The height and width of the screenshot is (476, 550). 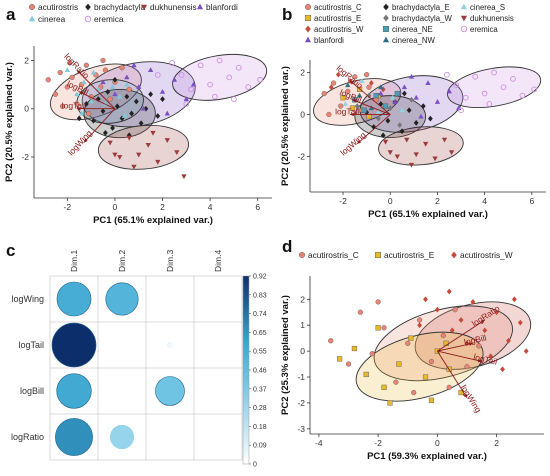 What do you see at coordinates (461, 335) in the screenshot?
I see `loading-arrow-logRatio` at bounding box center [461, 335].